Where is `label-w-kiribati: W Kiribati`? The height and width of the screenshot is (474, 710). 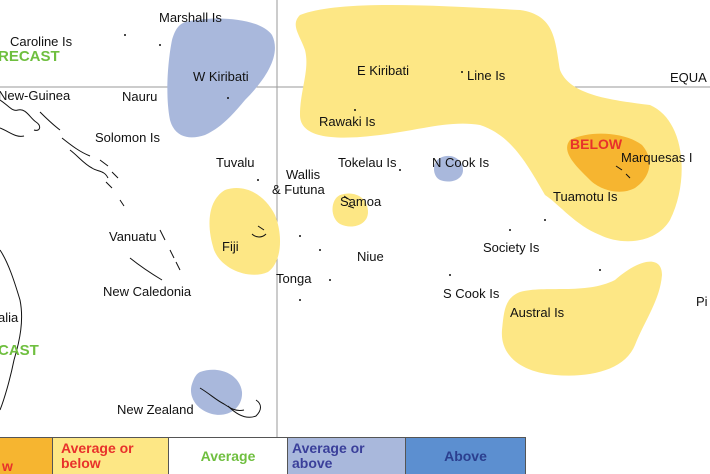 label-w-kiribati: W Kiribati is located at coordinates (221, 76).